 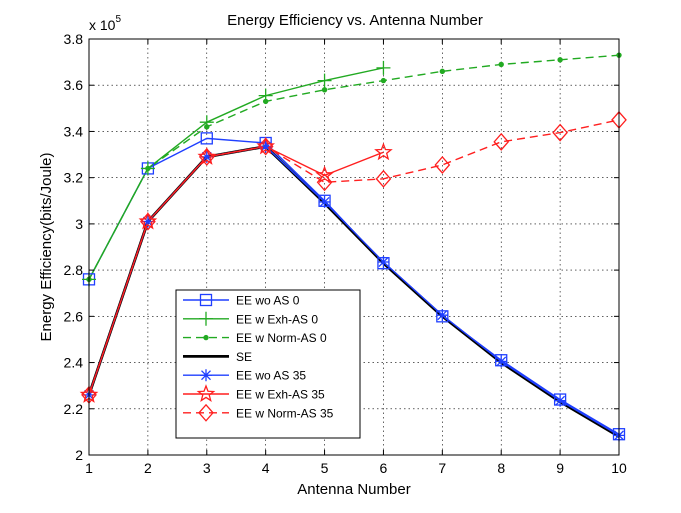 I want to click on x-tick-label-10: 10, so click(x=619, y=468).